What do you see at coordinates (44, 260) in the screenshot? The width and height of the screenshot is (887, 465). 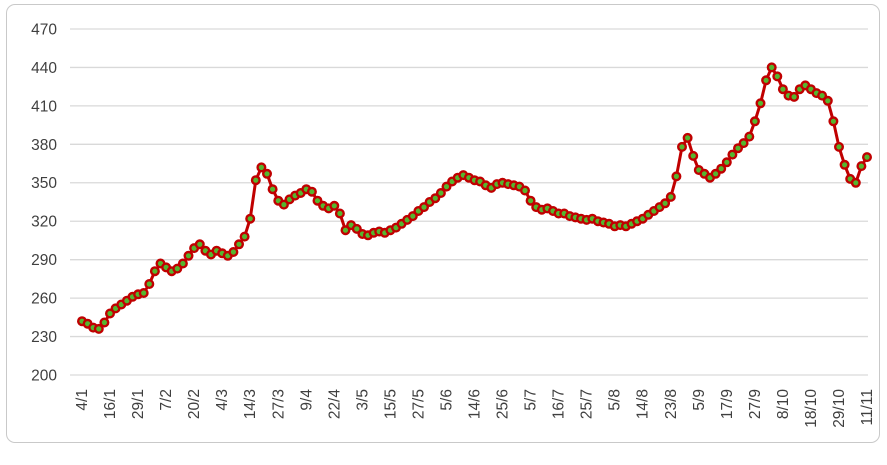 I see `y-axis-label: 290` at bounding box center [44, 260].